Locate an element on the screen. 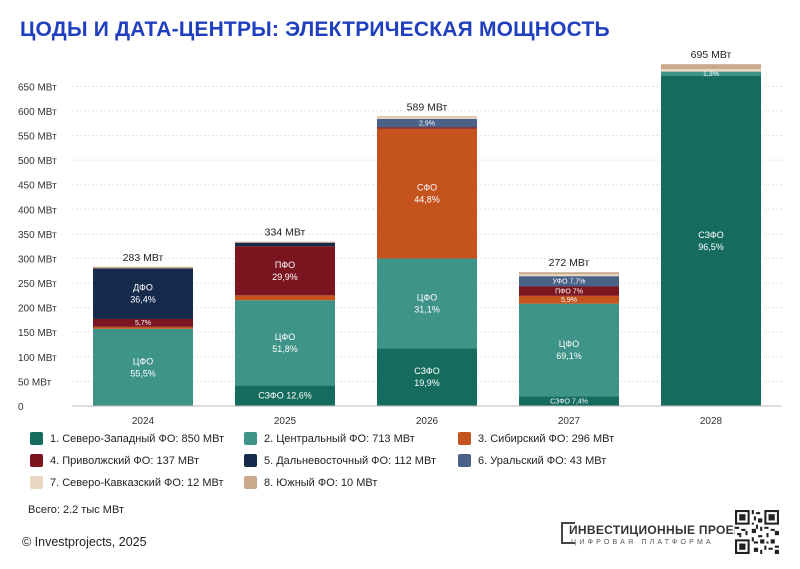  y-tick-label: 50 МВт is located at coordinates (35, 382).